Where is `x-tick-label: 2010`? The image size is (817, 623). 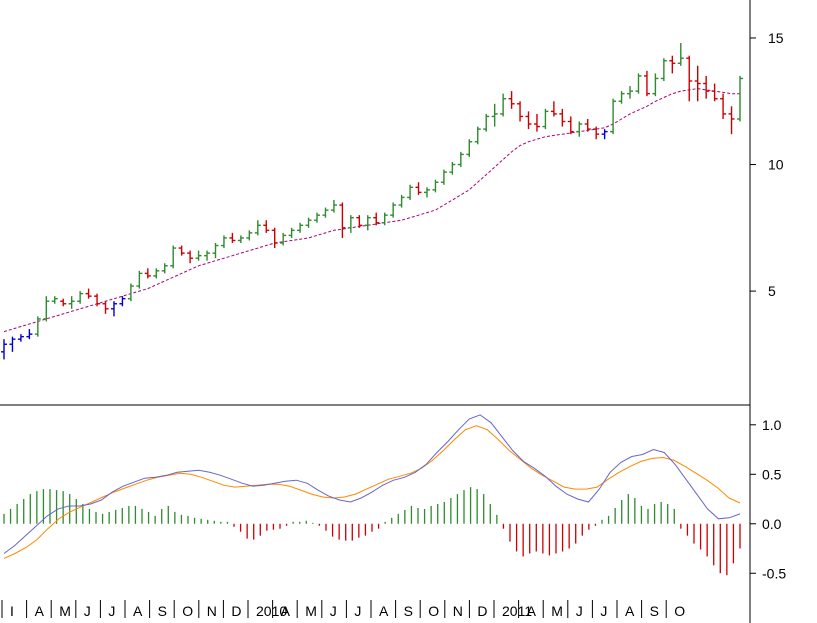
x-tick-label: 2010 is located at coordinates (271, 611).